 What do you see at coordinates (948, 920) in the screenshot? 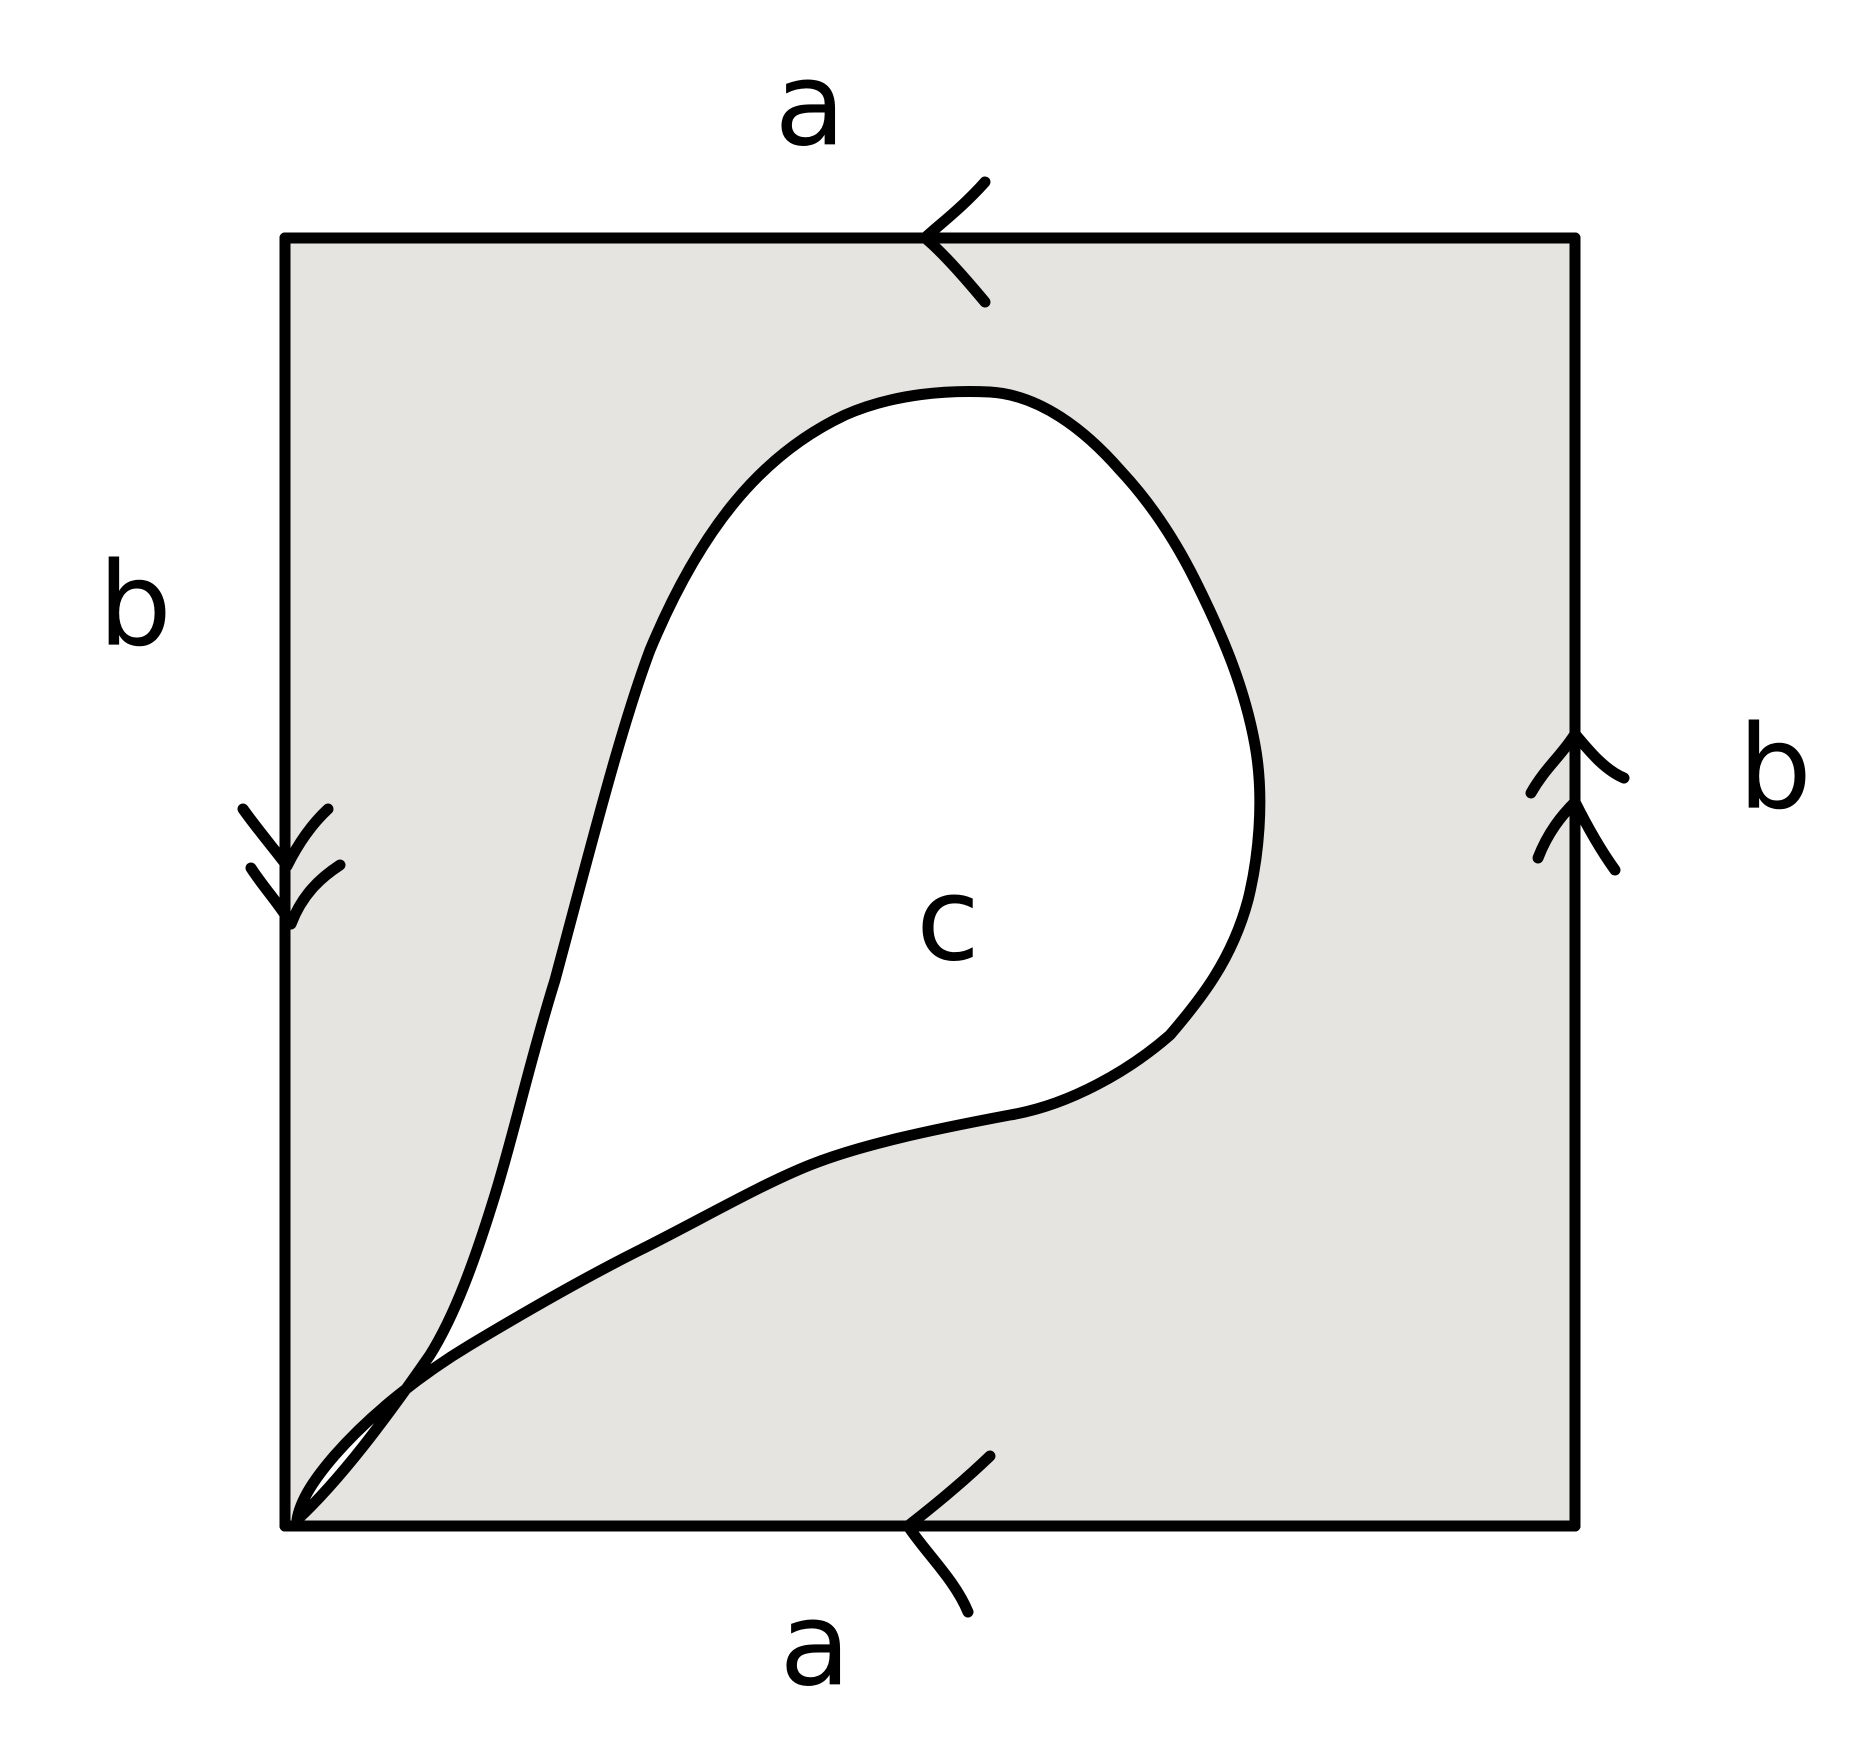
I see `label-loop-c: c` at bounding box center [948, 920].